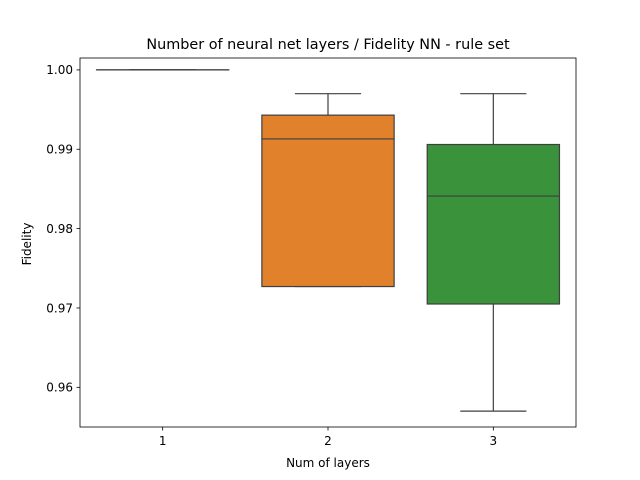  I want to click on y-tick-label: 1.00, so click(59, 70).